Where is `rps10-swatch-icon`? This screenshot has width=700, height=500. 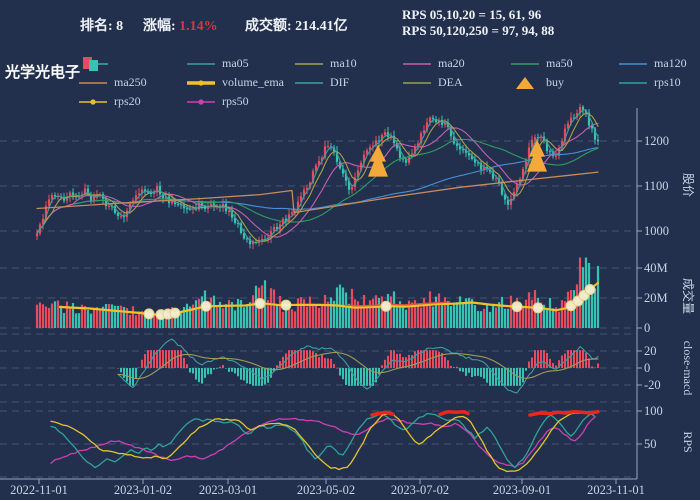
rps10-swatch-icon is located at coordinates (633, 83).